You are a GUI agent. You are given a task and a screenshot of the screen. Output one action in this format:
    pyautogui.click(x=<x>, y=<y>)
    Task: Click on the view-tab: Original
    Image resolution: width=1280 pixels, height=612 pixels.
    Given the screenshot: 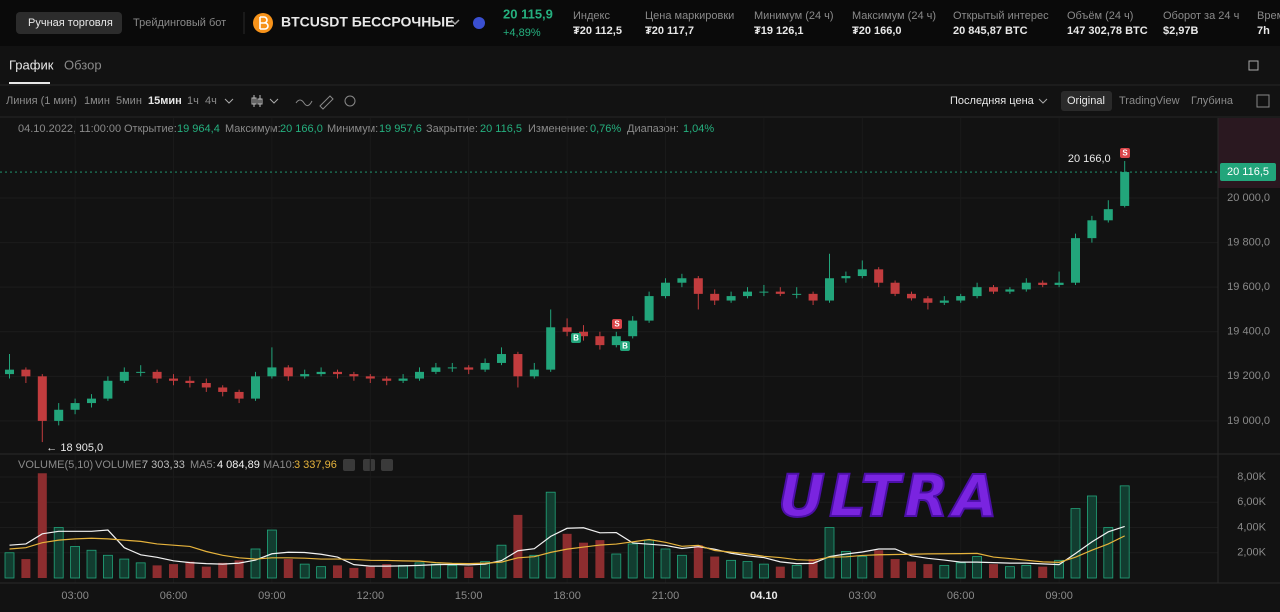 What is the action you would take?
    pyautogui.click(x=1086, y=101)
    